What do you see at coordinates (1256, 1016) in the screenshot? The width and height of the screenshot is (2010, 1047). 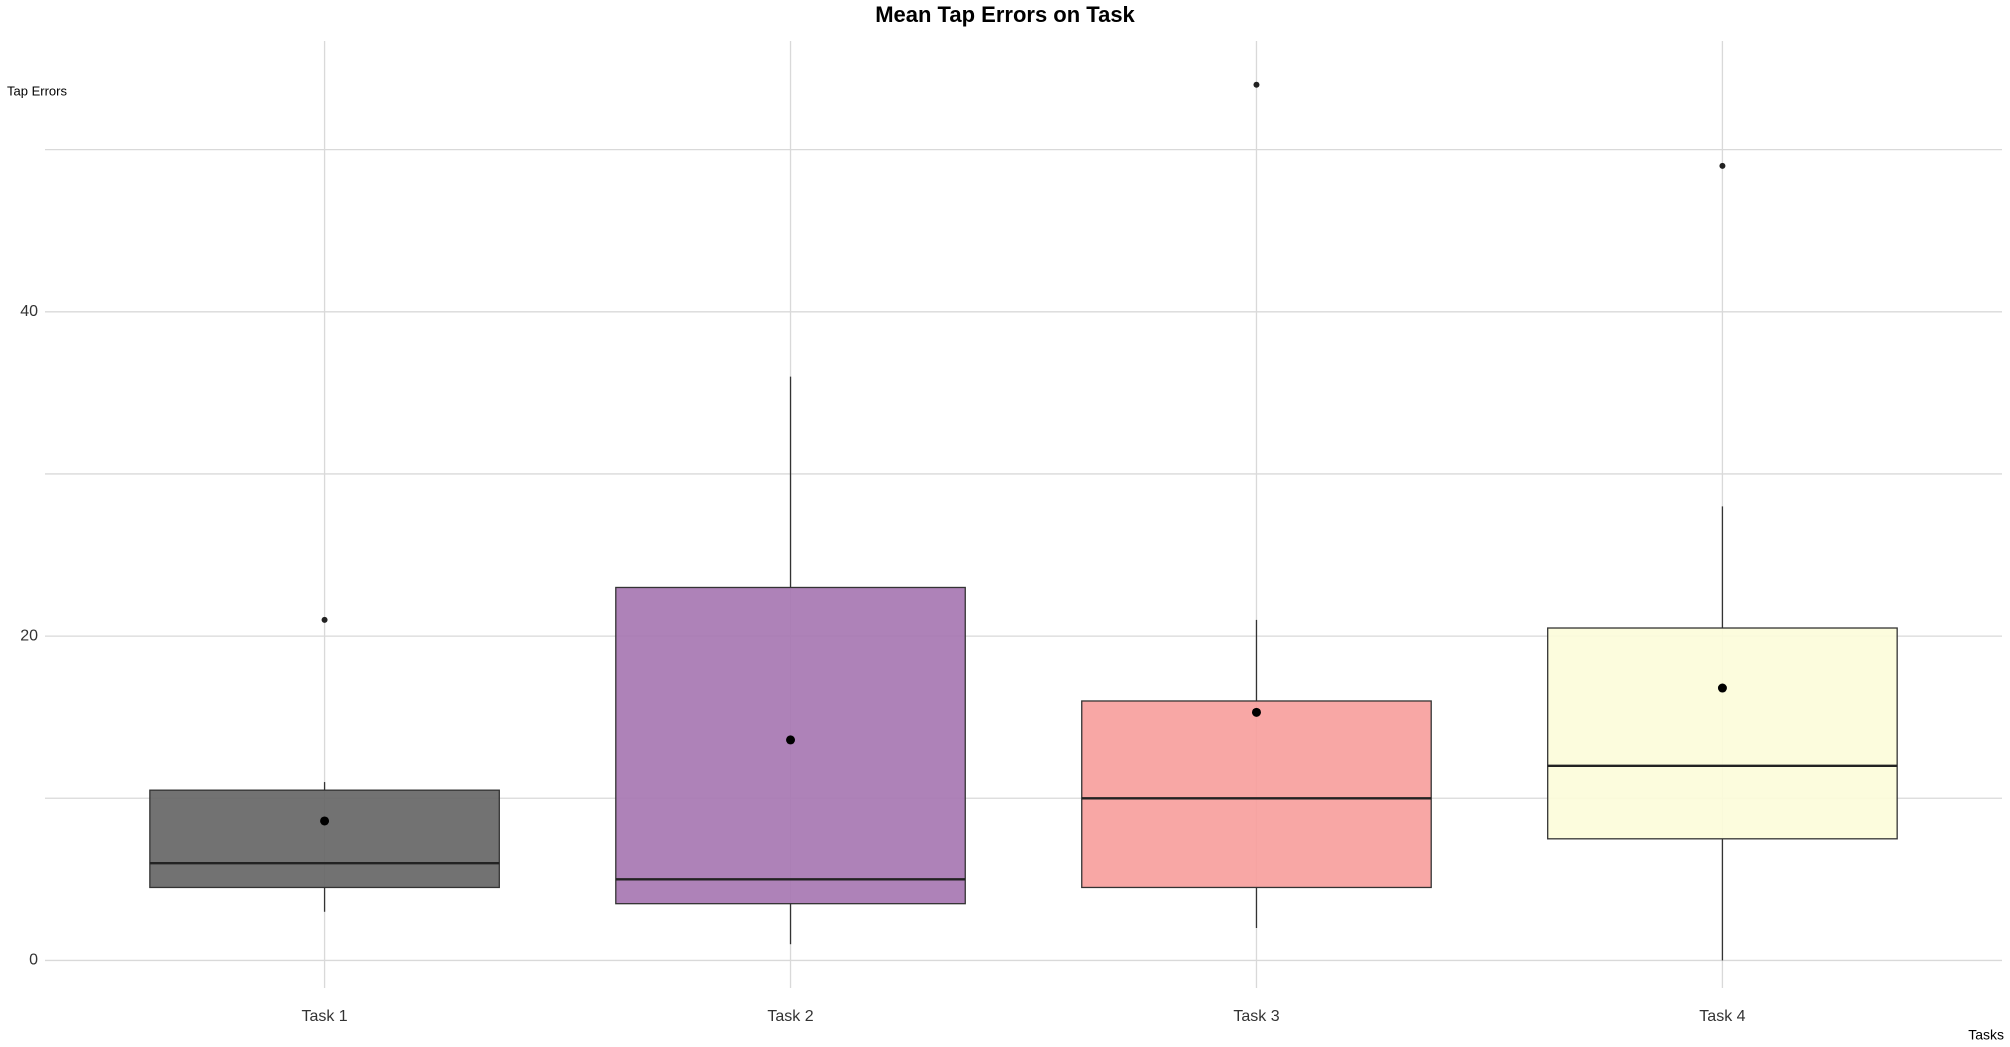 I see `x-tick-label: Task 3` at bounding box center [1256, 1016].